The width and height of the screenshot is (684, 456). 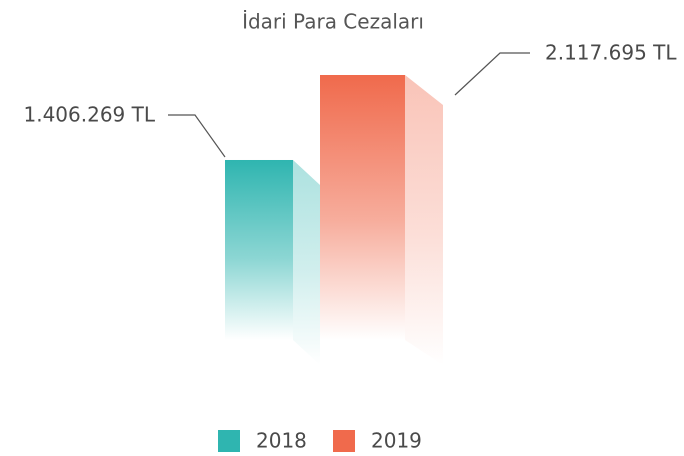 What do you see at coordinates (611, 53) in the screenshot?
I see `data-label: 2.117.695 TL` at bounding box center [611, 53].